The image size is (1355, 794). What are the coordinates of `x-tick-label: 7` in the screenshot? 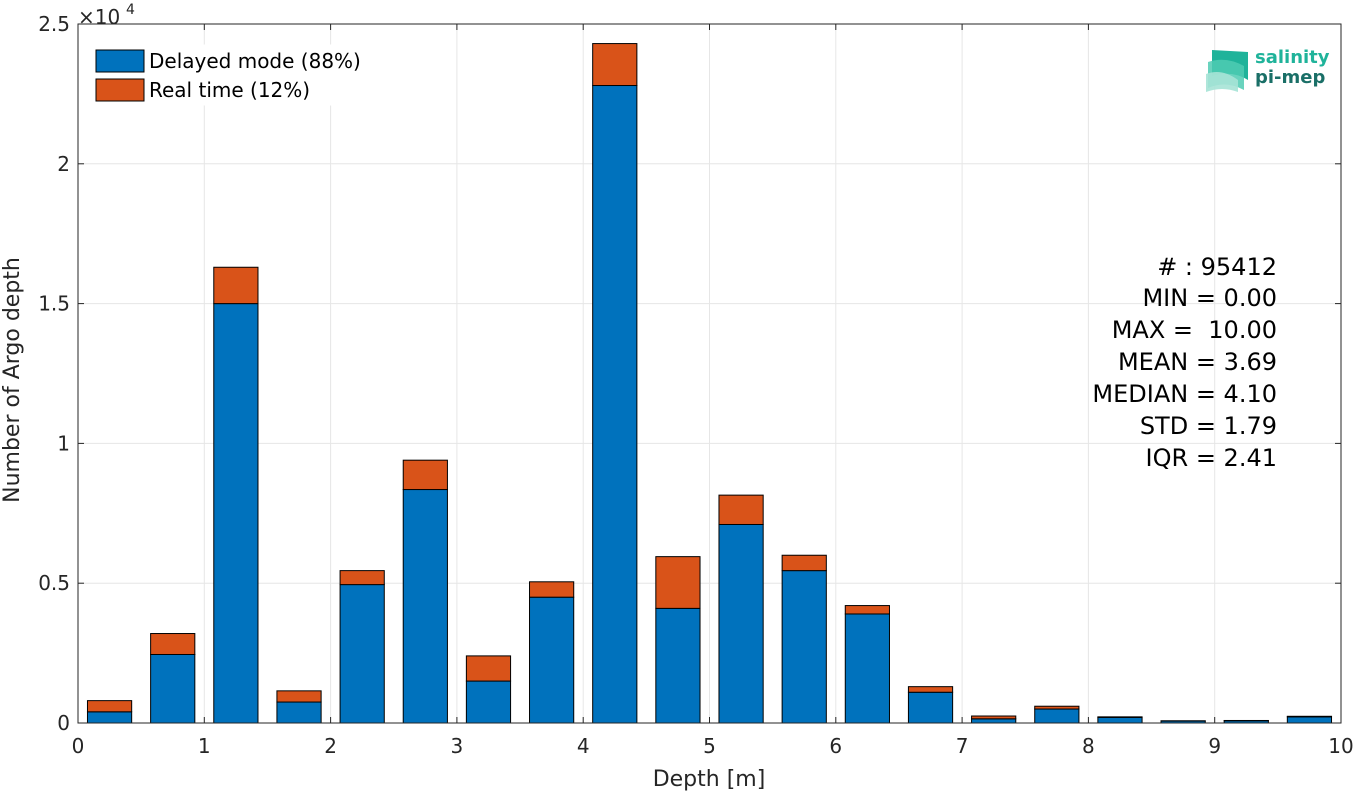 It's located at (962, 746).